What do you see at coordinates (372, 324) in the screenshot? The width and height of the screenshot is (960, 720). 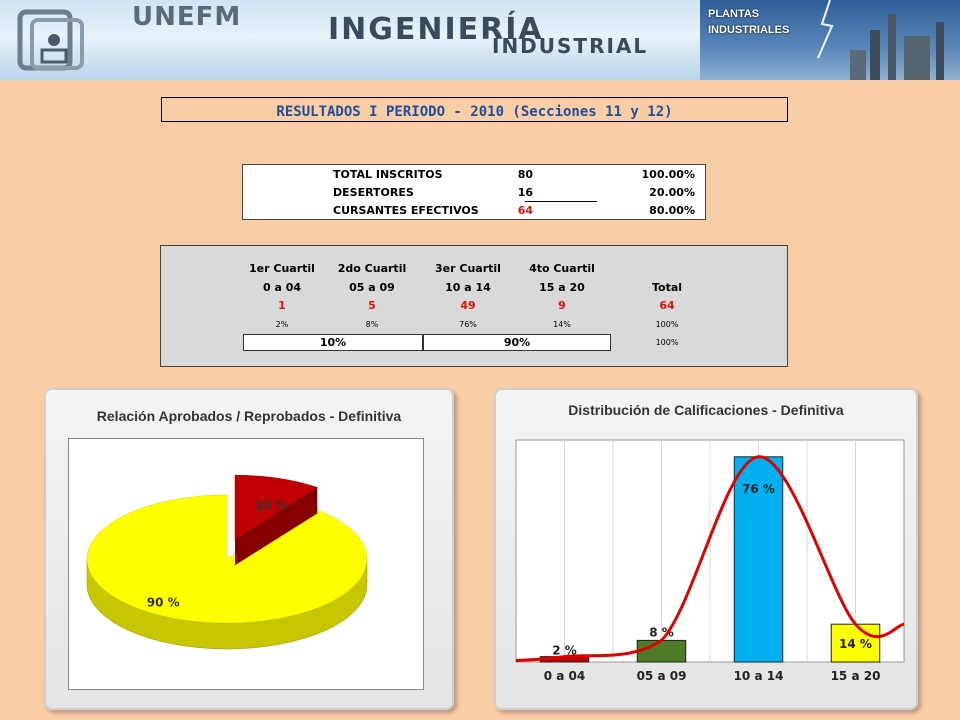 I see `quartile-percent: 8%` at bounding box center [372, 324].